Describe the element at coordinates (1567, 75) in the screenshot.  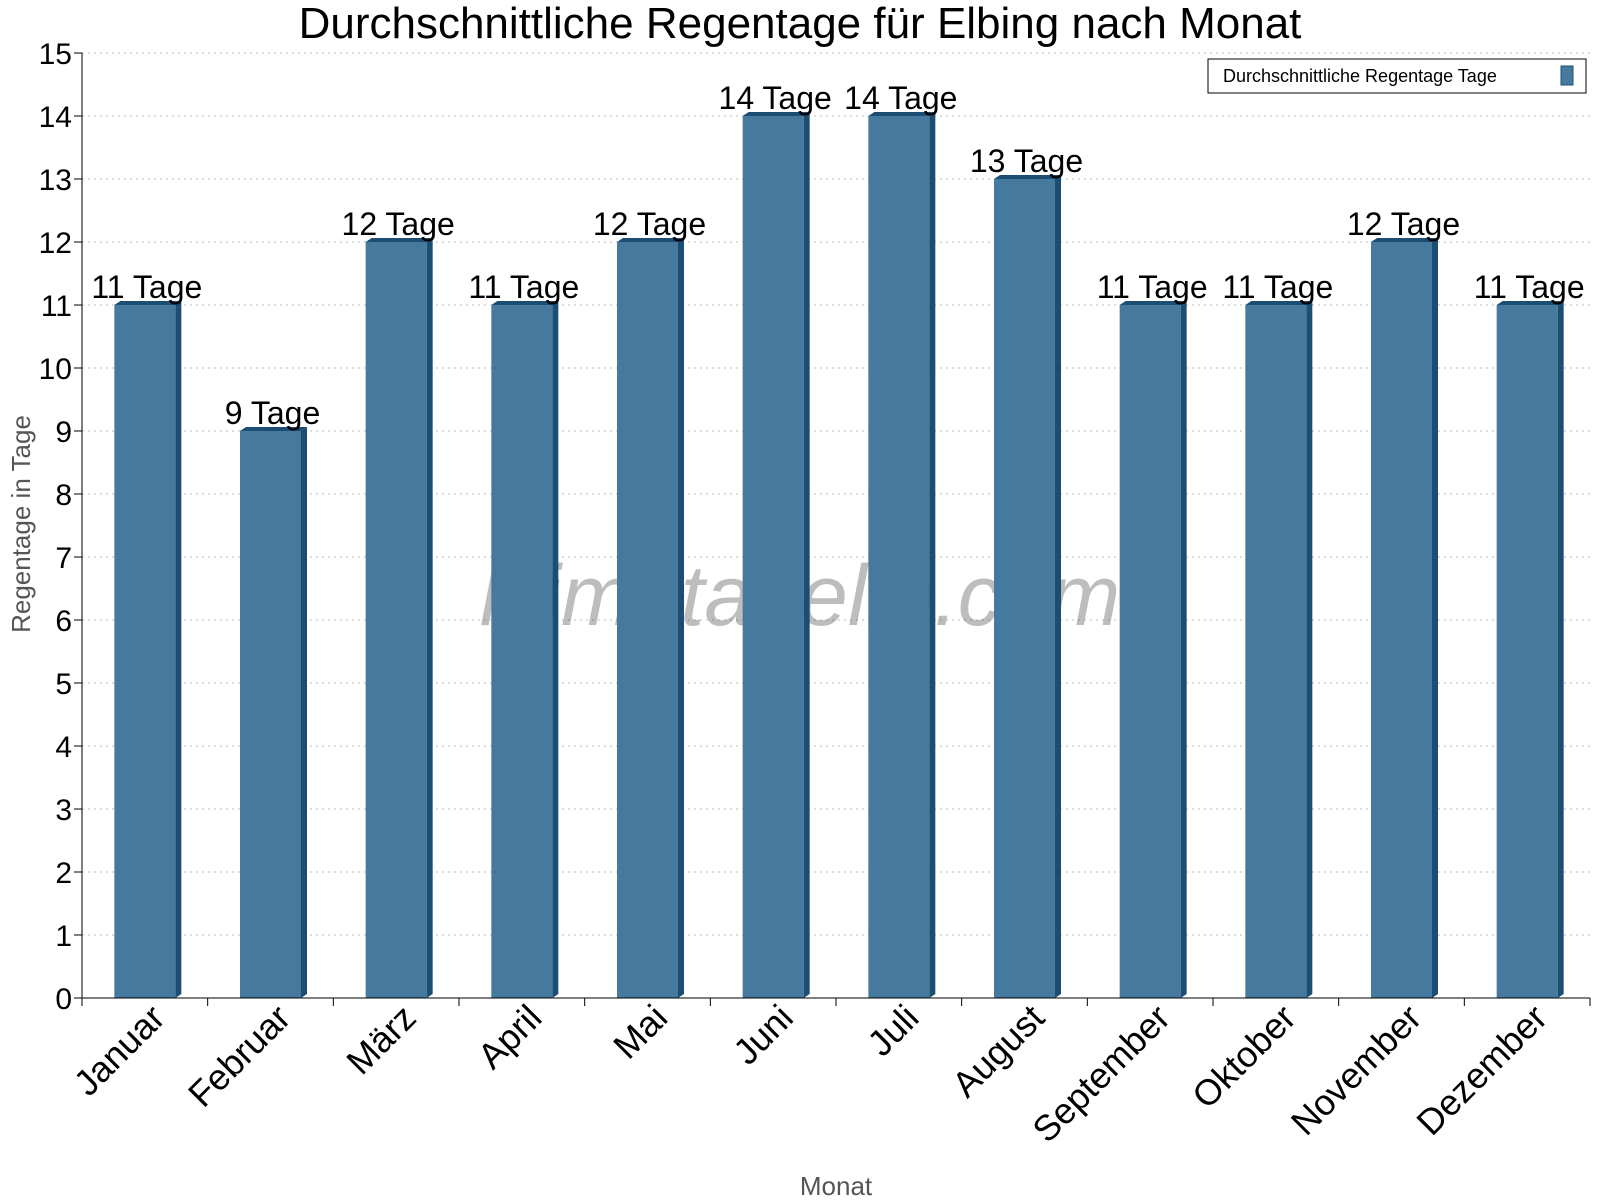
I see `legend-swatch` at that location.